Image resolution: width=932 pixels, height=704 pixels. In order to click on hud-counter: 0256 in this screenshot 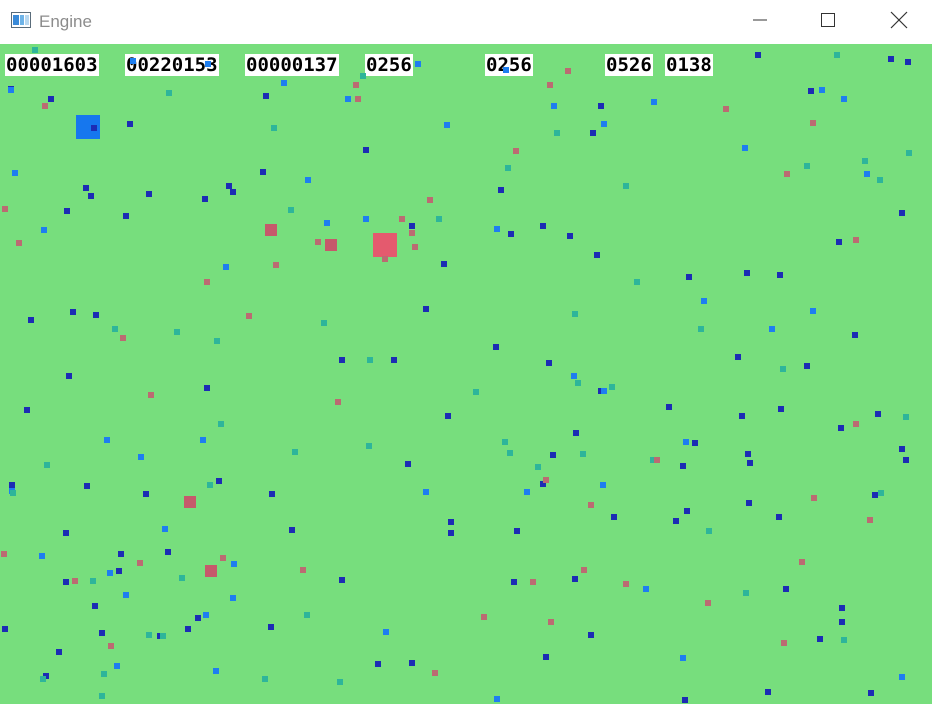, I will do `click(509, 65)`.